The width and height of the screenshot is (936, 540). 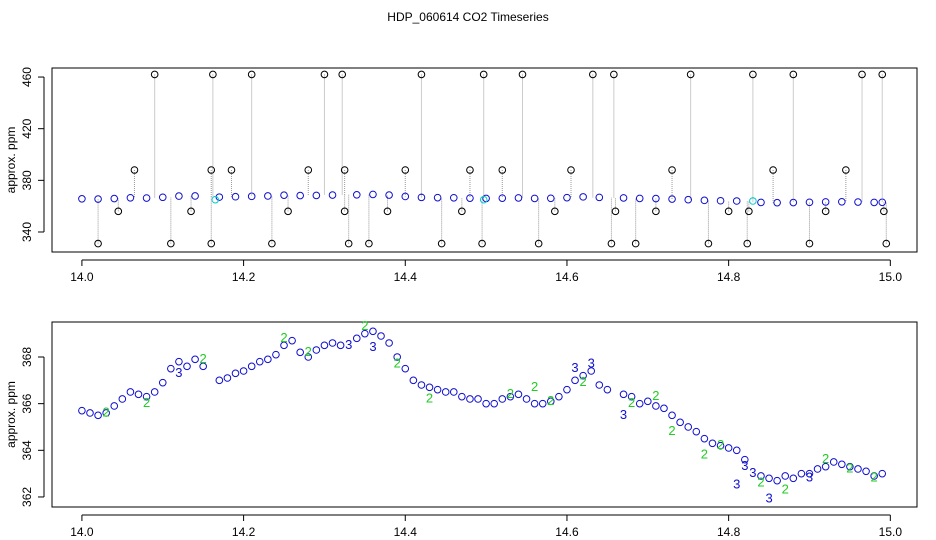 What do you see at coordinates (567, 532) in the screenshot?
I see `x-tick-label: 14.6` at bounding box center [567, 532].